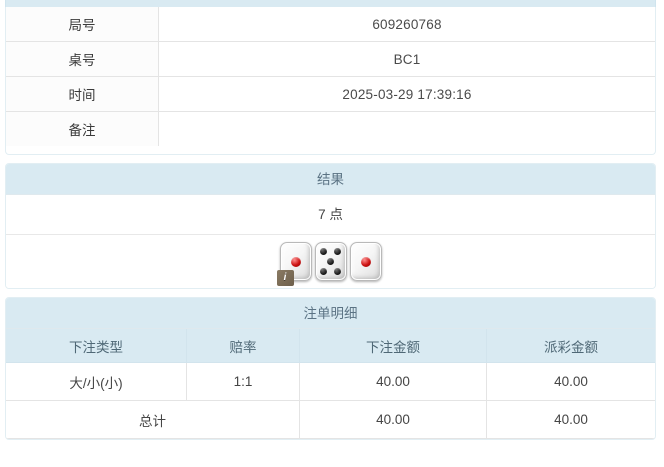  Describe the element at coordinates (570, 346) in the screenshot. I see `column-header-payout: 派彩金额` at that location.